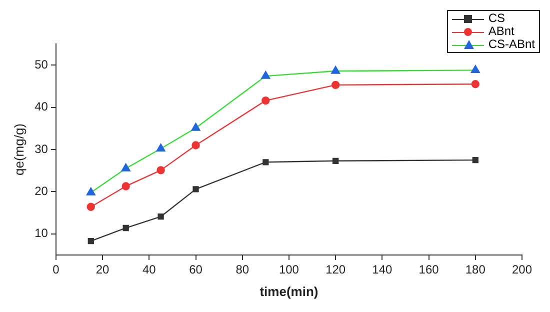 This screenshot has height=312, width=550. I want to click on y-tick-label: 40, so click(41, 107).